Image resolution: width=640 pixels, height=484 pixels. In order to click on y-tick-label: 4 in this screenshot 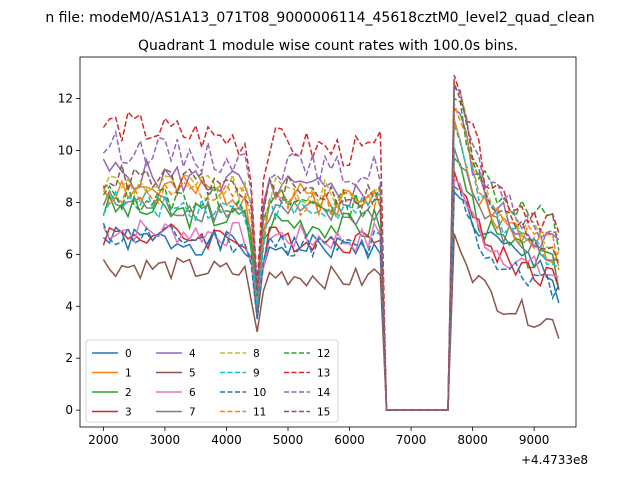, I will do `click(69, 306)`.